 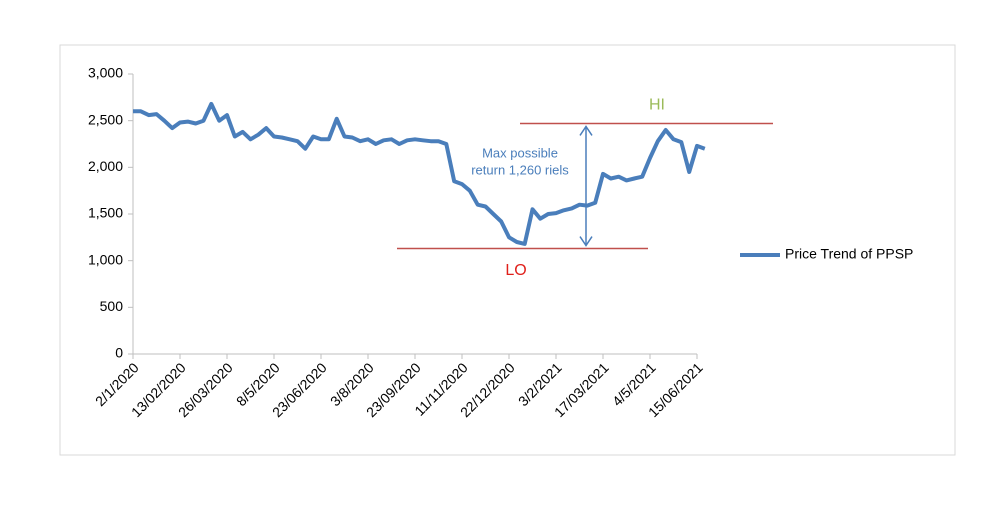 What do you see at coordinates (112, 306) in the screenshot?
I see `y-tick-label: 500` at bounding box center [112, 306].